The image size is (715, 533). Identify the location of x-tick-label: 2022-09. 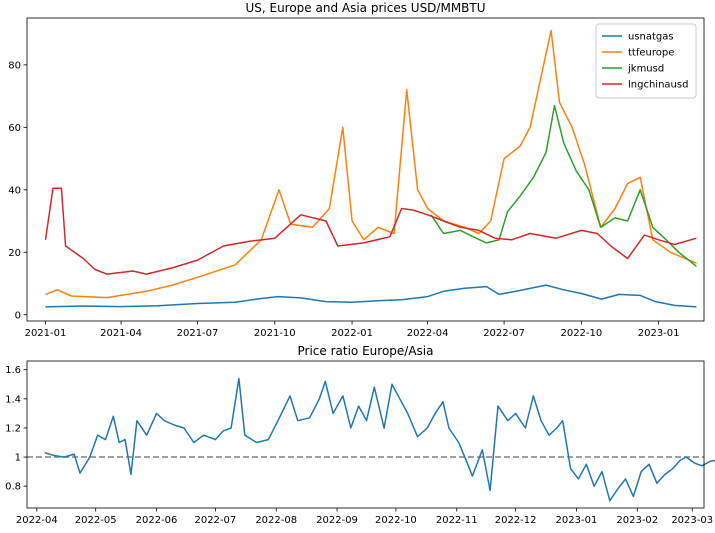
(337, 520).